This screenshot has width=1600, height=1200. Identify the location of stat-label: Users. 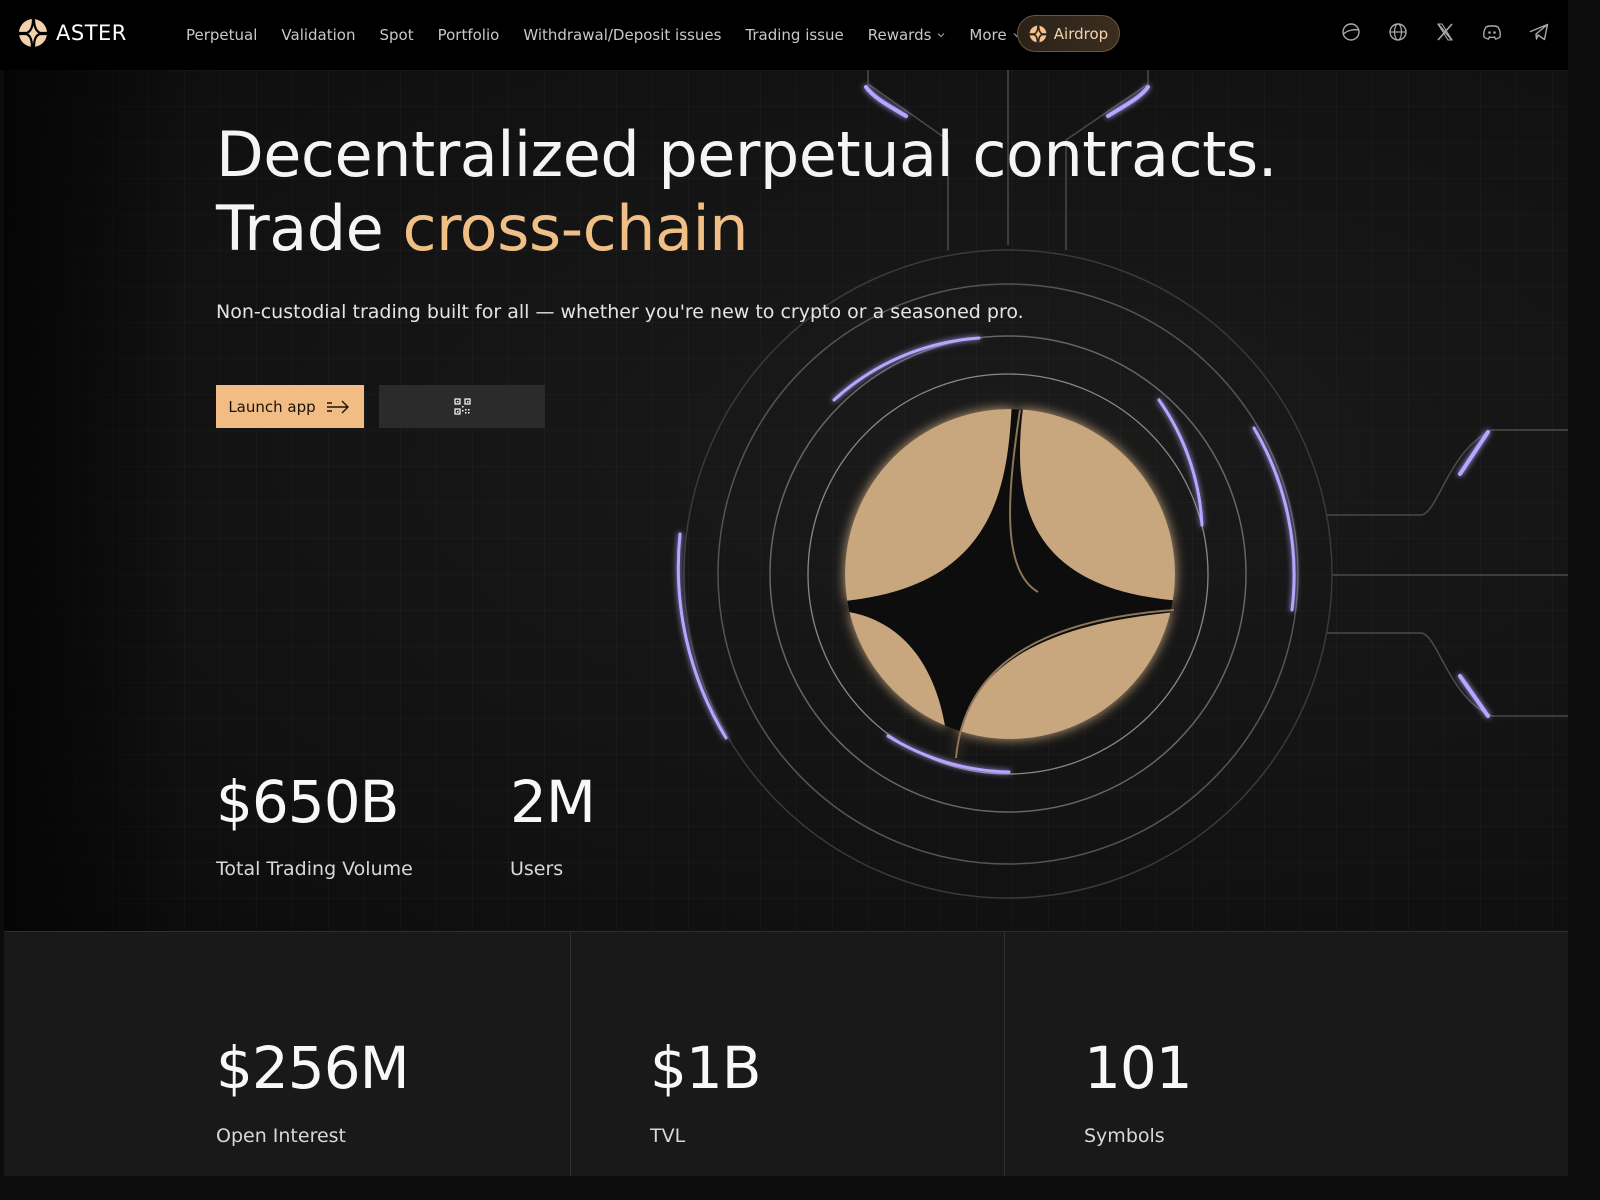
(537, 869).